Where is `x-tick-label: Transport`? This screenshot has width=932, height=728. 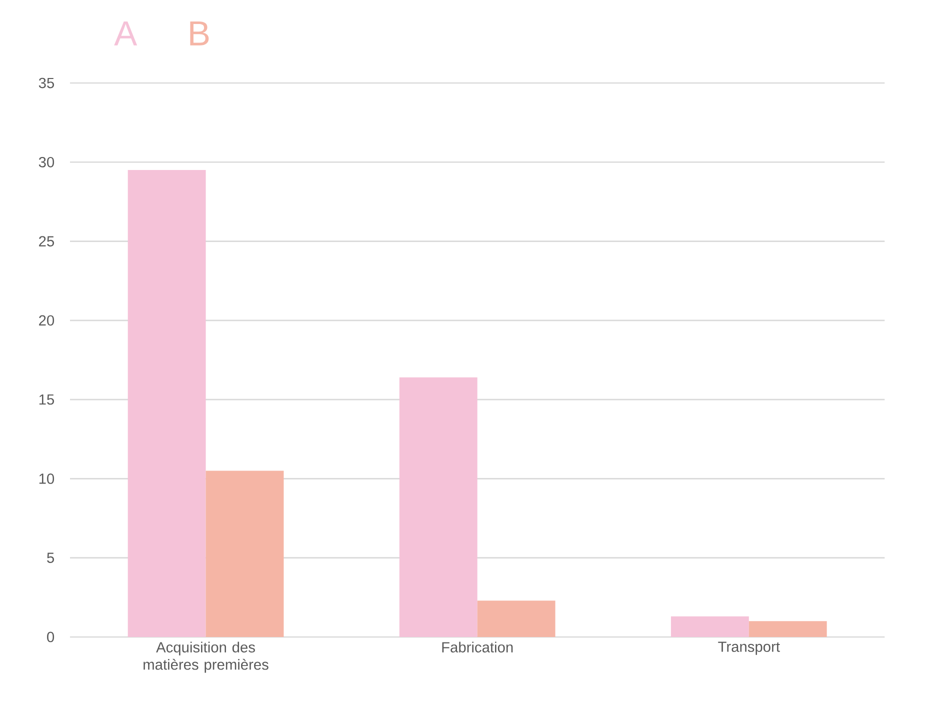 x-tick-label: Transport is located at coordinates (749, 648).